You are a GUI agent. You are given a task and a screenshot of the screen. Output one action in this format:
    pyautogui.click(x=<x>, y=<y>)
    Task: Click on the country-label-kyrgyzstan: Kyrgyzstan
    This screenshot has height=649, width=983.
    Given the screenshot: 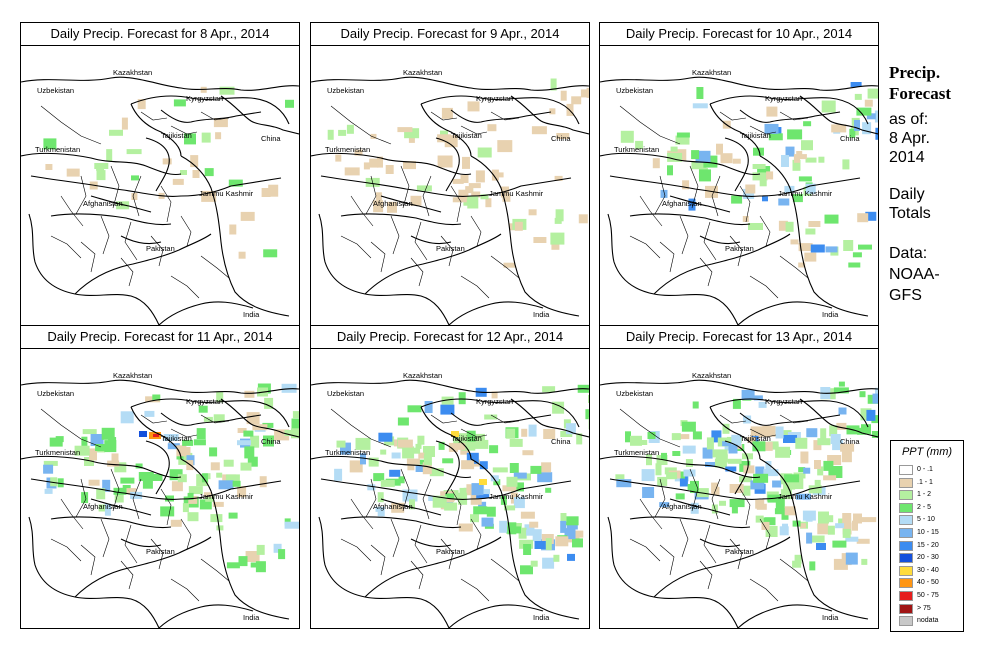 What is the action you would take?
    pyautogui.click(x=494, y=98)
    